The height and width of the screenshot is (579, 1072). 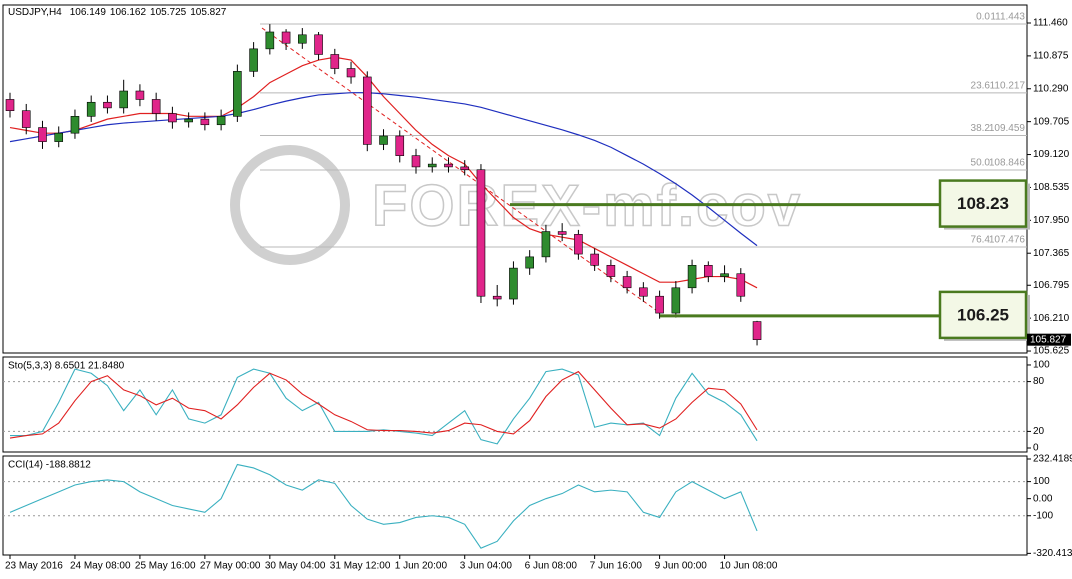 I want to click on header-high: 106.162, so click(x=128, y=12).